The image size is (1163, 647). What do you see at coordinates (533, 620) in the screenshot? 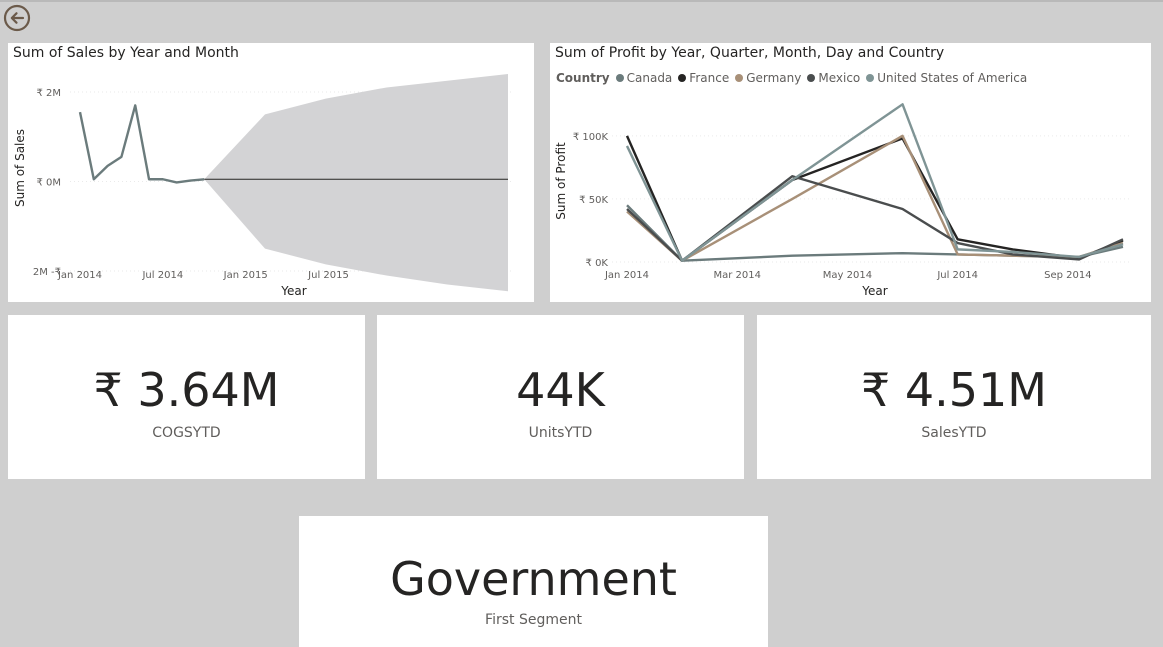
I see `segment-label: First Segment` at bounding box center [533, 620].